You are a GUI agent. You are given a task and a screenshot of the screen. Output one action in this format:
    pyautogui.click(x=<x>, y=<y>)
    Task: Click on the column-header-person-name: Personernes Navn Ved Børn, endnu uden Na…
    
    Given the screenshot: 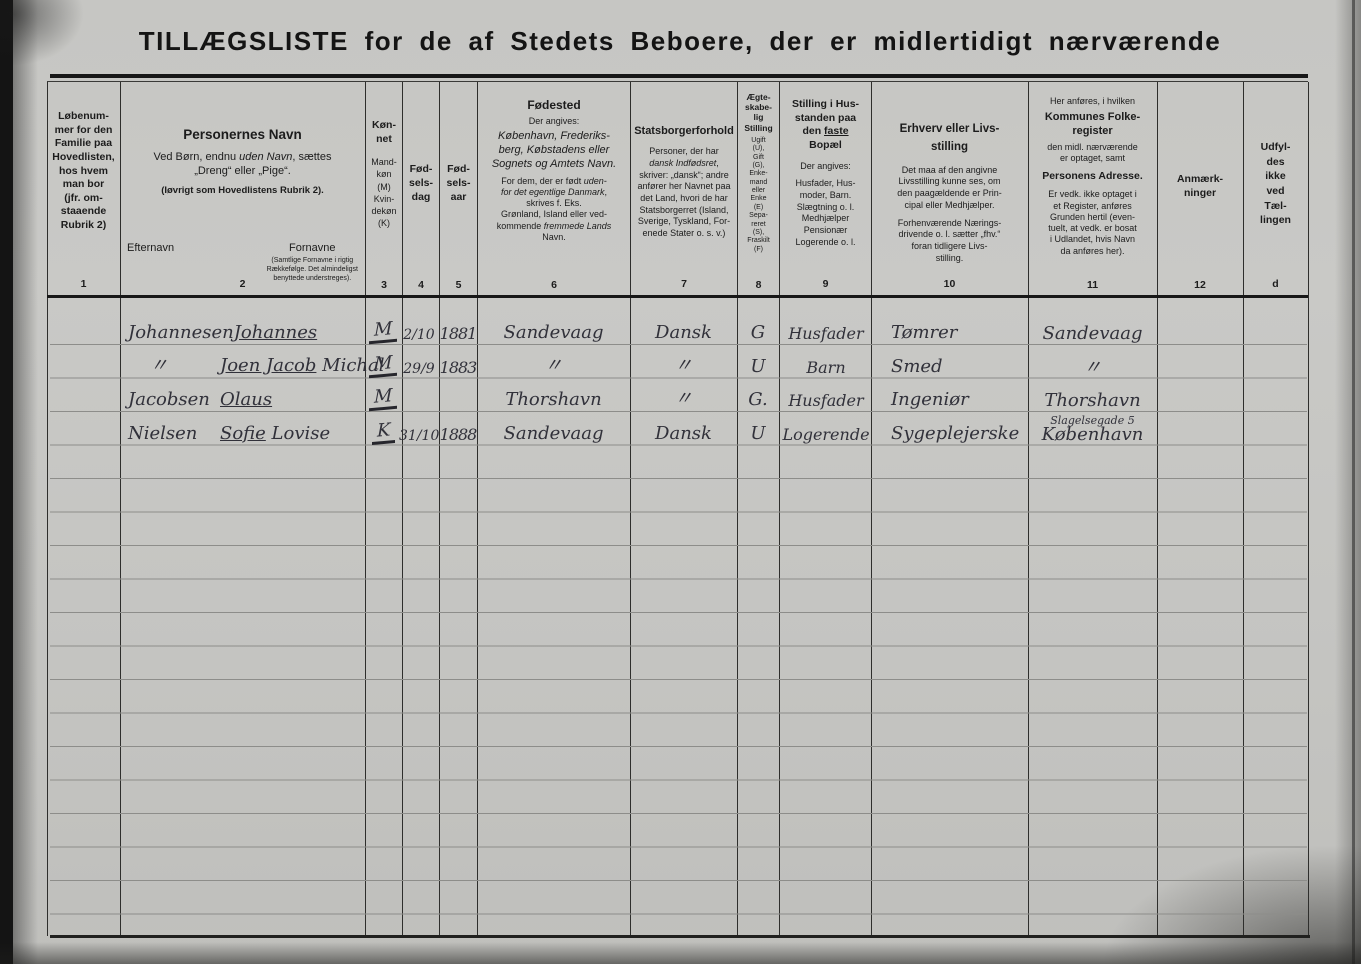 What is the action you would take?
    pyautogui.click(x=242, y=189)
    